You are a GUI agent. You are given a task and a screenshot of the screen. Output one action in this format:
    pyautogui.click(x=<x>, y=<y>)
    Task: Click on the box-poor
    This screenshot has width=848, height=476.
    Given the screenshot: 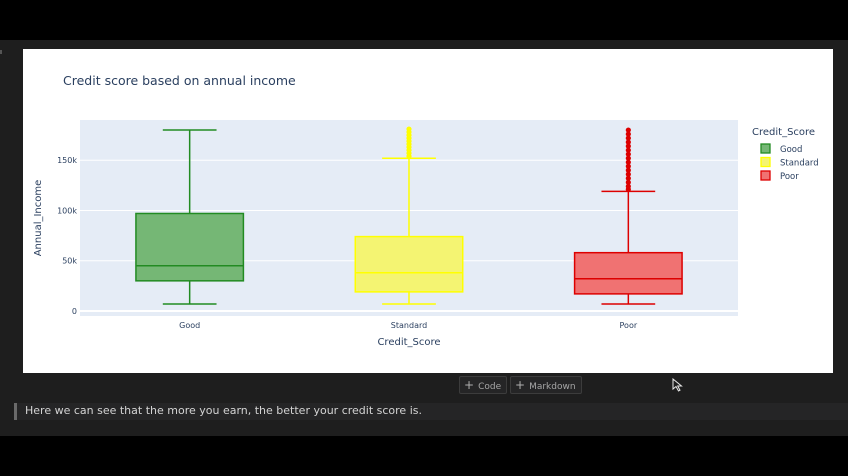 What is the action you would take?
    pyautogui.click(x=628, y=216)
    